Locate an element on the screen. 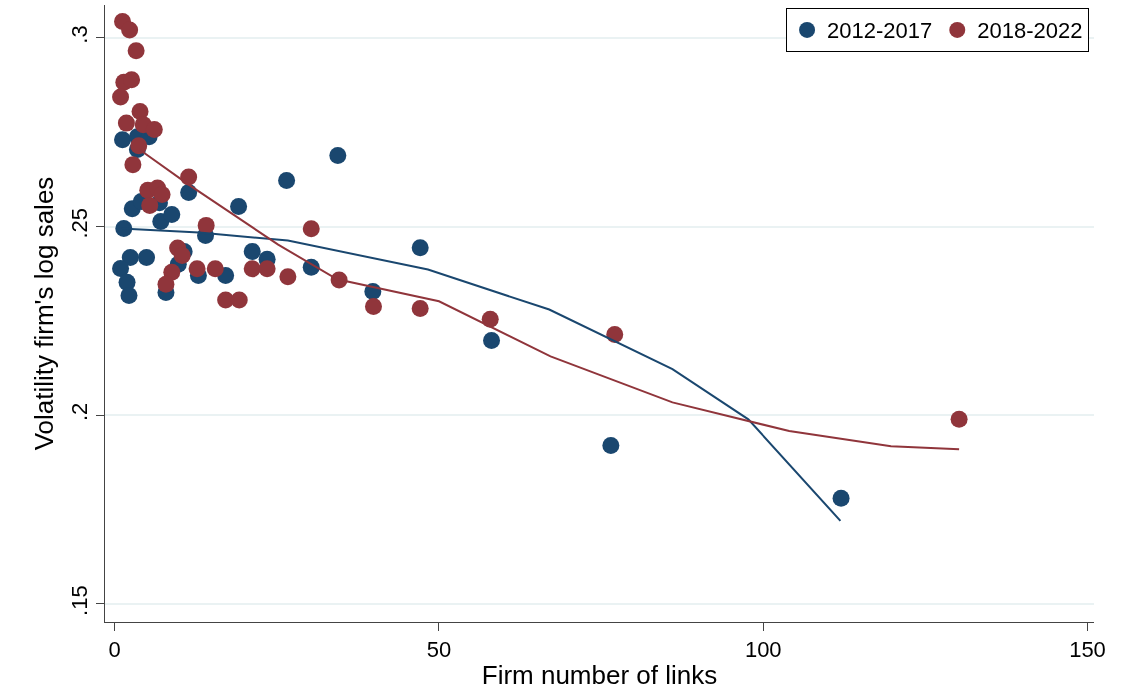 The height and width of the screenshot is (700, 1122). x-tick-label: 150 is located at coordinates (1087, 650).